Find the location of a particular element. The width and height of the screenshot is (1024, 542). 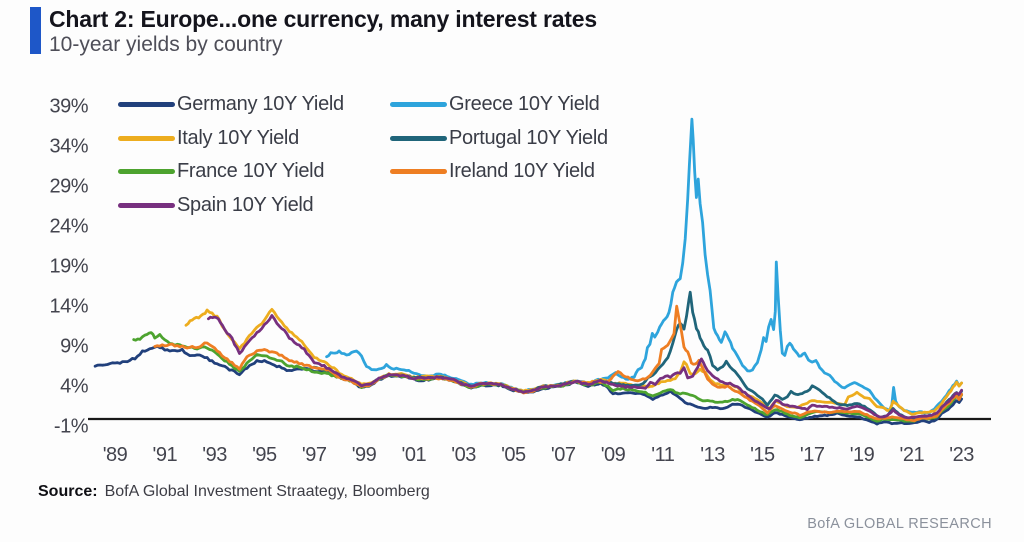

y-axis-tick-label: 24% is located at coordinates (68, 226).